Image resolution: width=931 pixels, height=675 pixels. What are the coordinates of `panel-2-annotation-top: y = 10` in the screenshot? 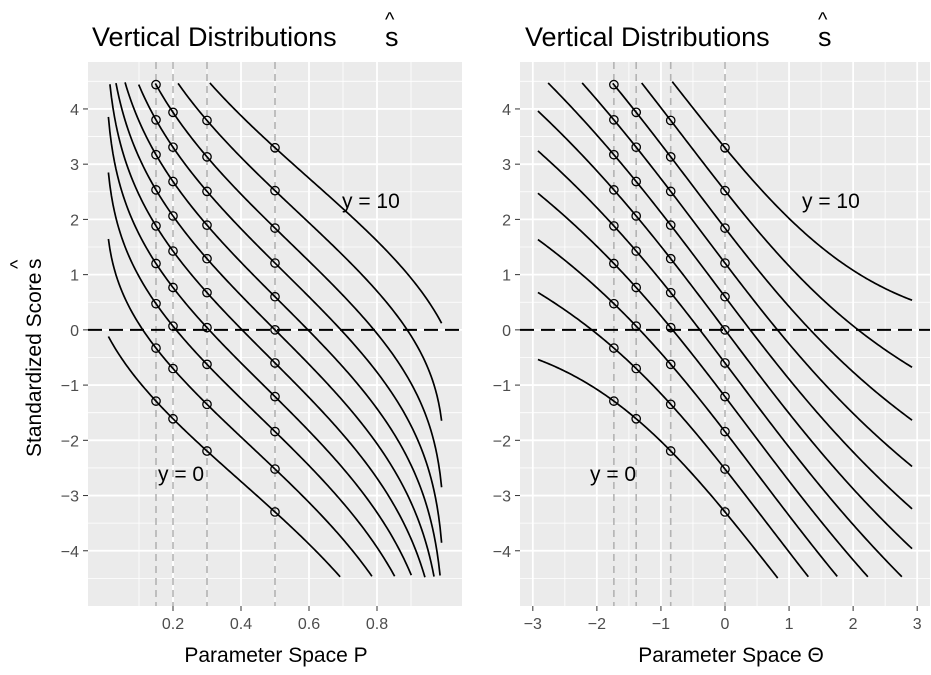 It's located at (831, 201).